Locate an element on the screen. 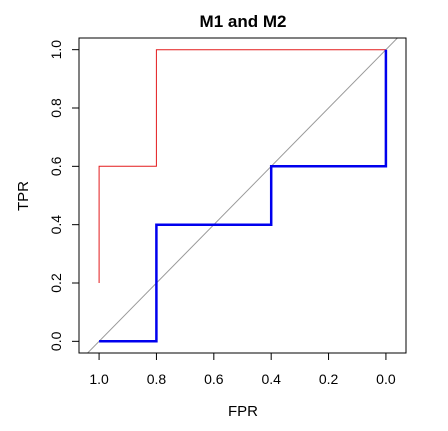  y-tick-label: 0.6 is located at coordinates (56, 166).